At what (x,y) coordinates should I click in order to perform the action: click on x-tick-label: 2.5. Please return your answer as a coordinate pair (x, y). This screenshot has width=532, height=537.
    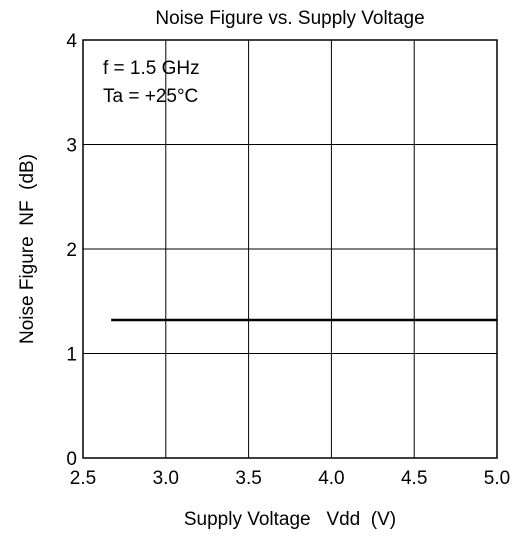
    Looking at the image, I should click on (83, 478).